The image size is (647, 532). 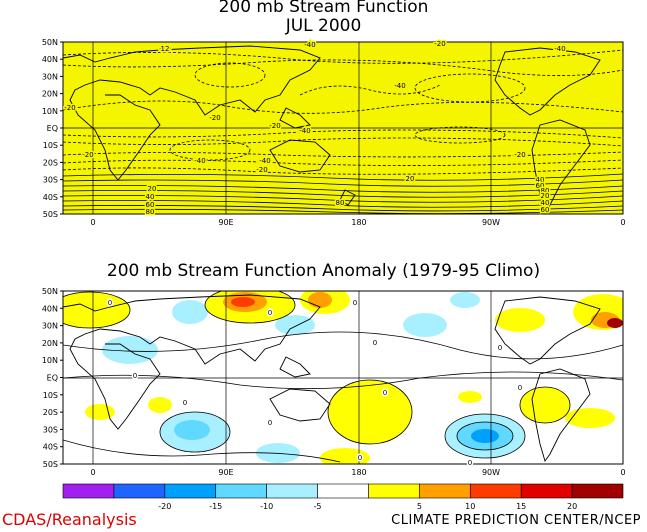 What do you see at coordinates (52, 378) in the screenshot?
I see `bottom-lat-label: EQ` at bounding box center [52, 378].